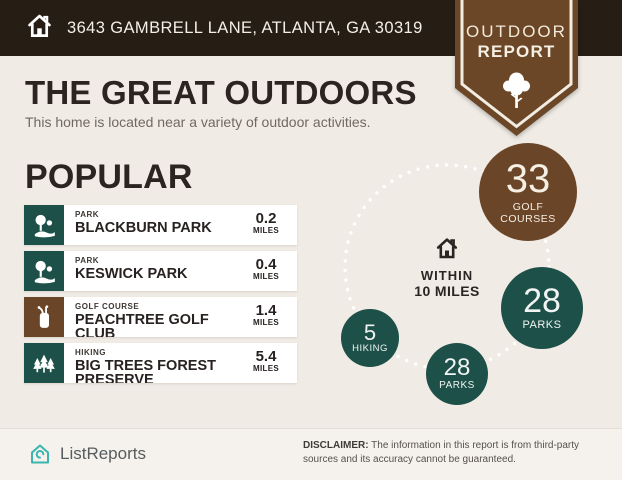 This screenshot has width=622, height=480. I want to click on item-category: HIKING, so click(90, 352).